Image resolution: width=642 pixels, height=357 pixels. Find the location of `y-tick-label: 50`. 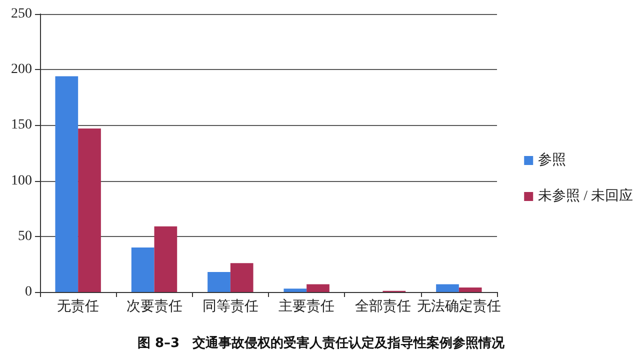

y-tick-label: 50 is located at coordinates (25, 236).